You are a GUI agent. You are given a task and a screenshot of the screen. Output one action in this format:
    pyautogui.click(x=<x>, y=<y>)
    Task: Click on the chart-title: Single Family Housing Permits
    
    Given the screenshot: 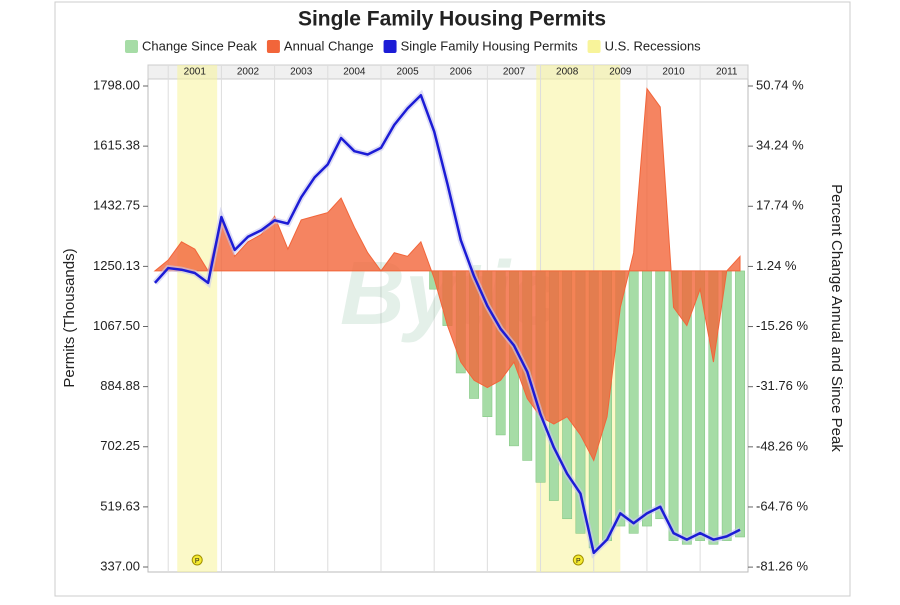 What is the action you would take?
    pyautogui.click(x=452, y=19)
    